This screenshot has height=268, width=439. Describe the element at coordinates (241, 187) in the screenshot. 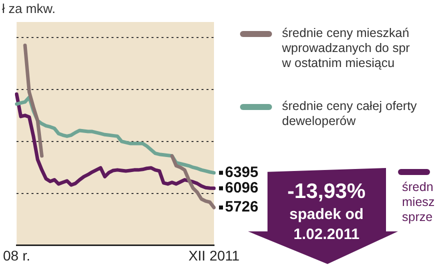

I see `data-label: 6096` at that location.